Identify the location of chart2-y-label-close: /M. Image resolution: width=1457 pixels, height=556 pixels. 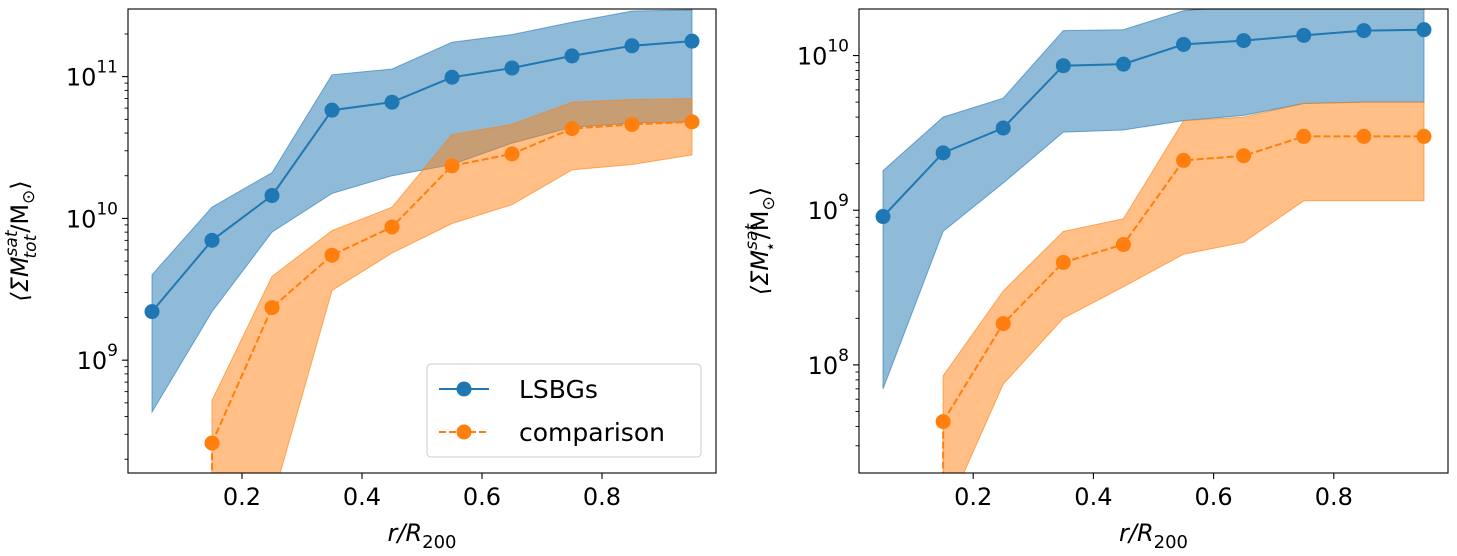
(760, 224).